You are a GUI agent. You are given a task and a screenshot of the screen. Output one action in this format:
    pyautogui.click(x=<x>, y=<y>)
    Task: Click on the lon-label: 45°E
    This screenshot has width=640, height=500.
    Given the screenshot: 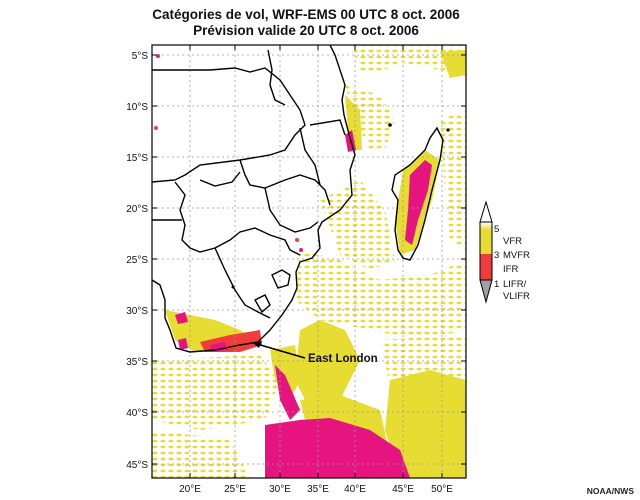 What is the action you would take?
    pyautogui.click(x=403, y=489)
    